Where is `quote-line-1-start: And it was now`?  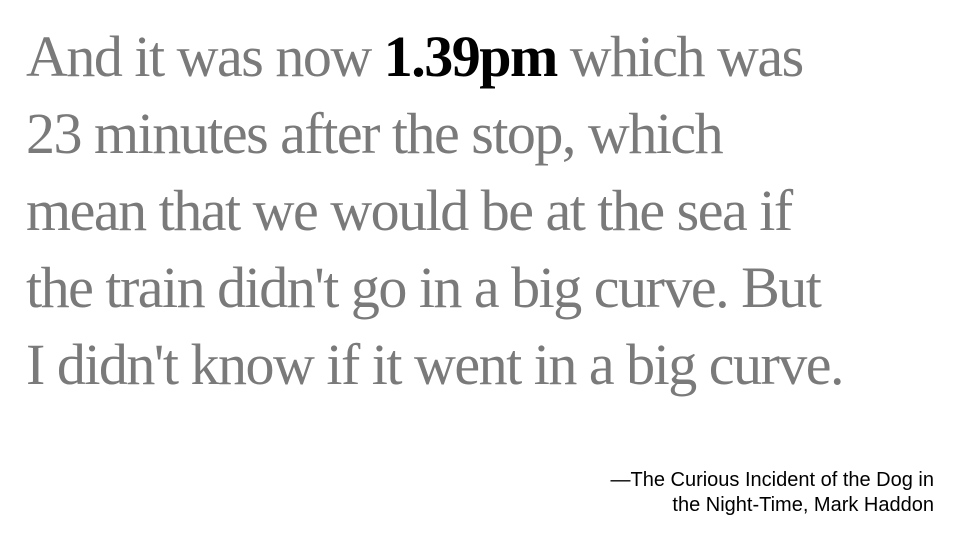 quote-line-1-start: And it was now is located at coordinates (205, 56).